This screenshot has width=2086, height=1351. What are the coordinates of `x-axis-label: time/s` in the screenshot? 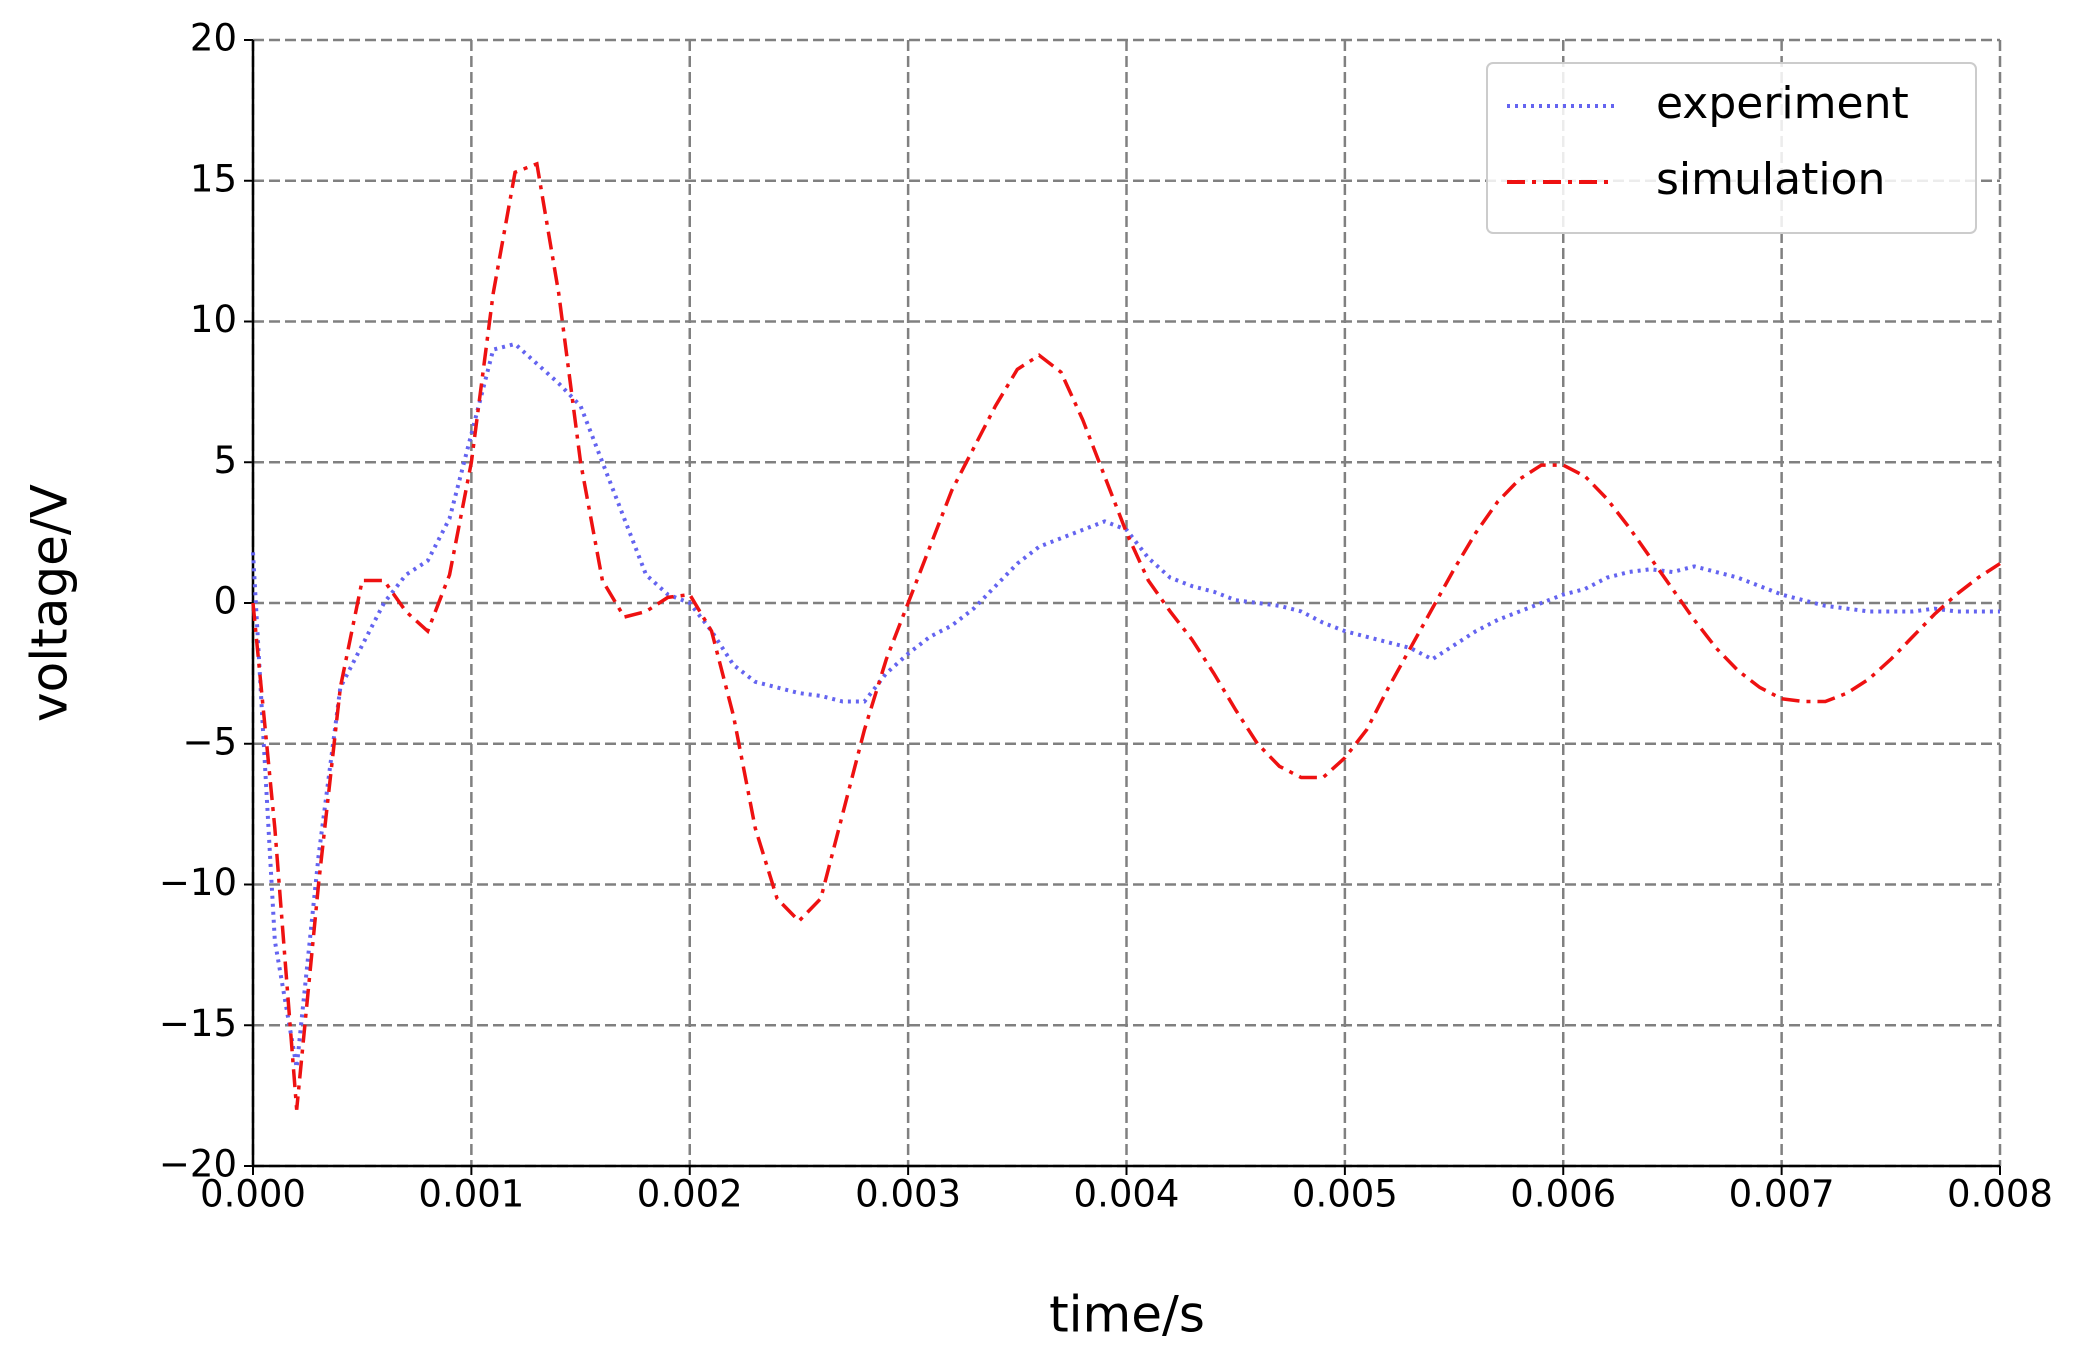 It's located at (1127, 1315).